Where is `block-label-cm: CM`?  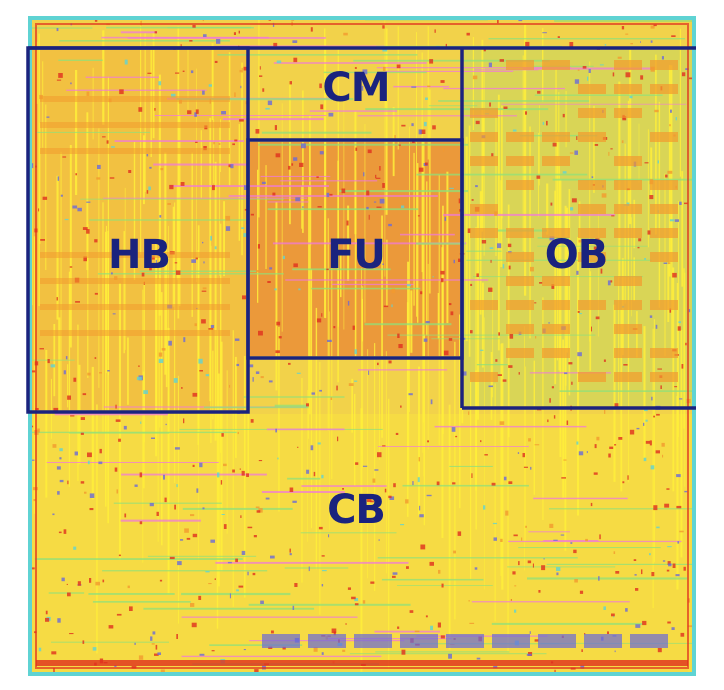
block-label-cm: CM is located at coordinates (355, 88).